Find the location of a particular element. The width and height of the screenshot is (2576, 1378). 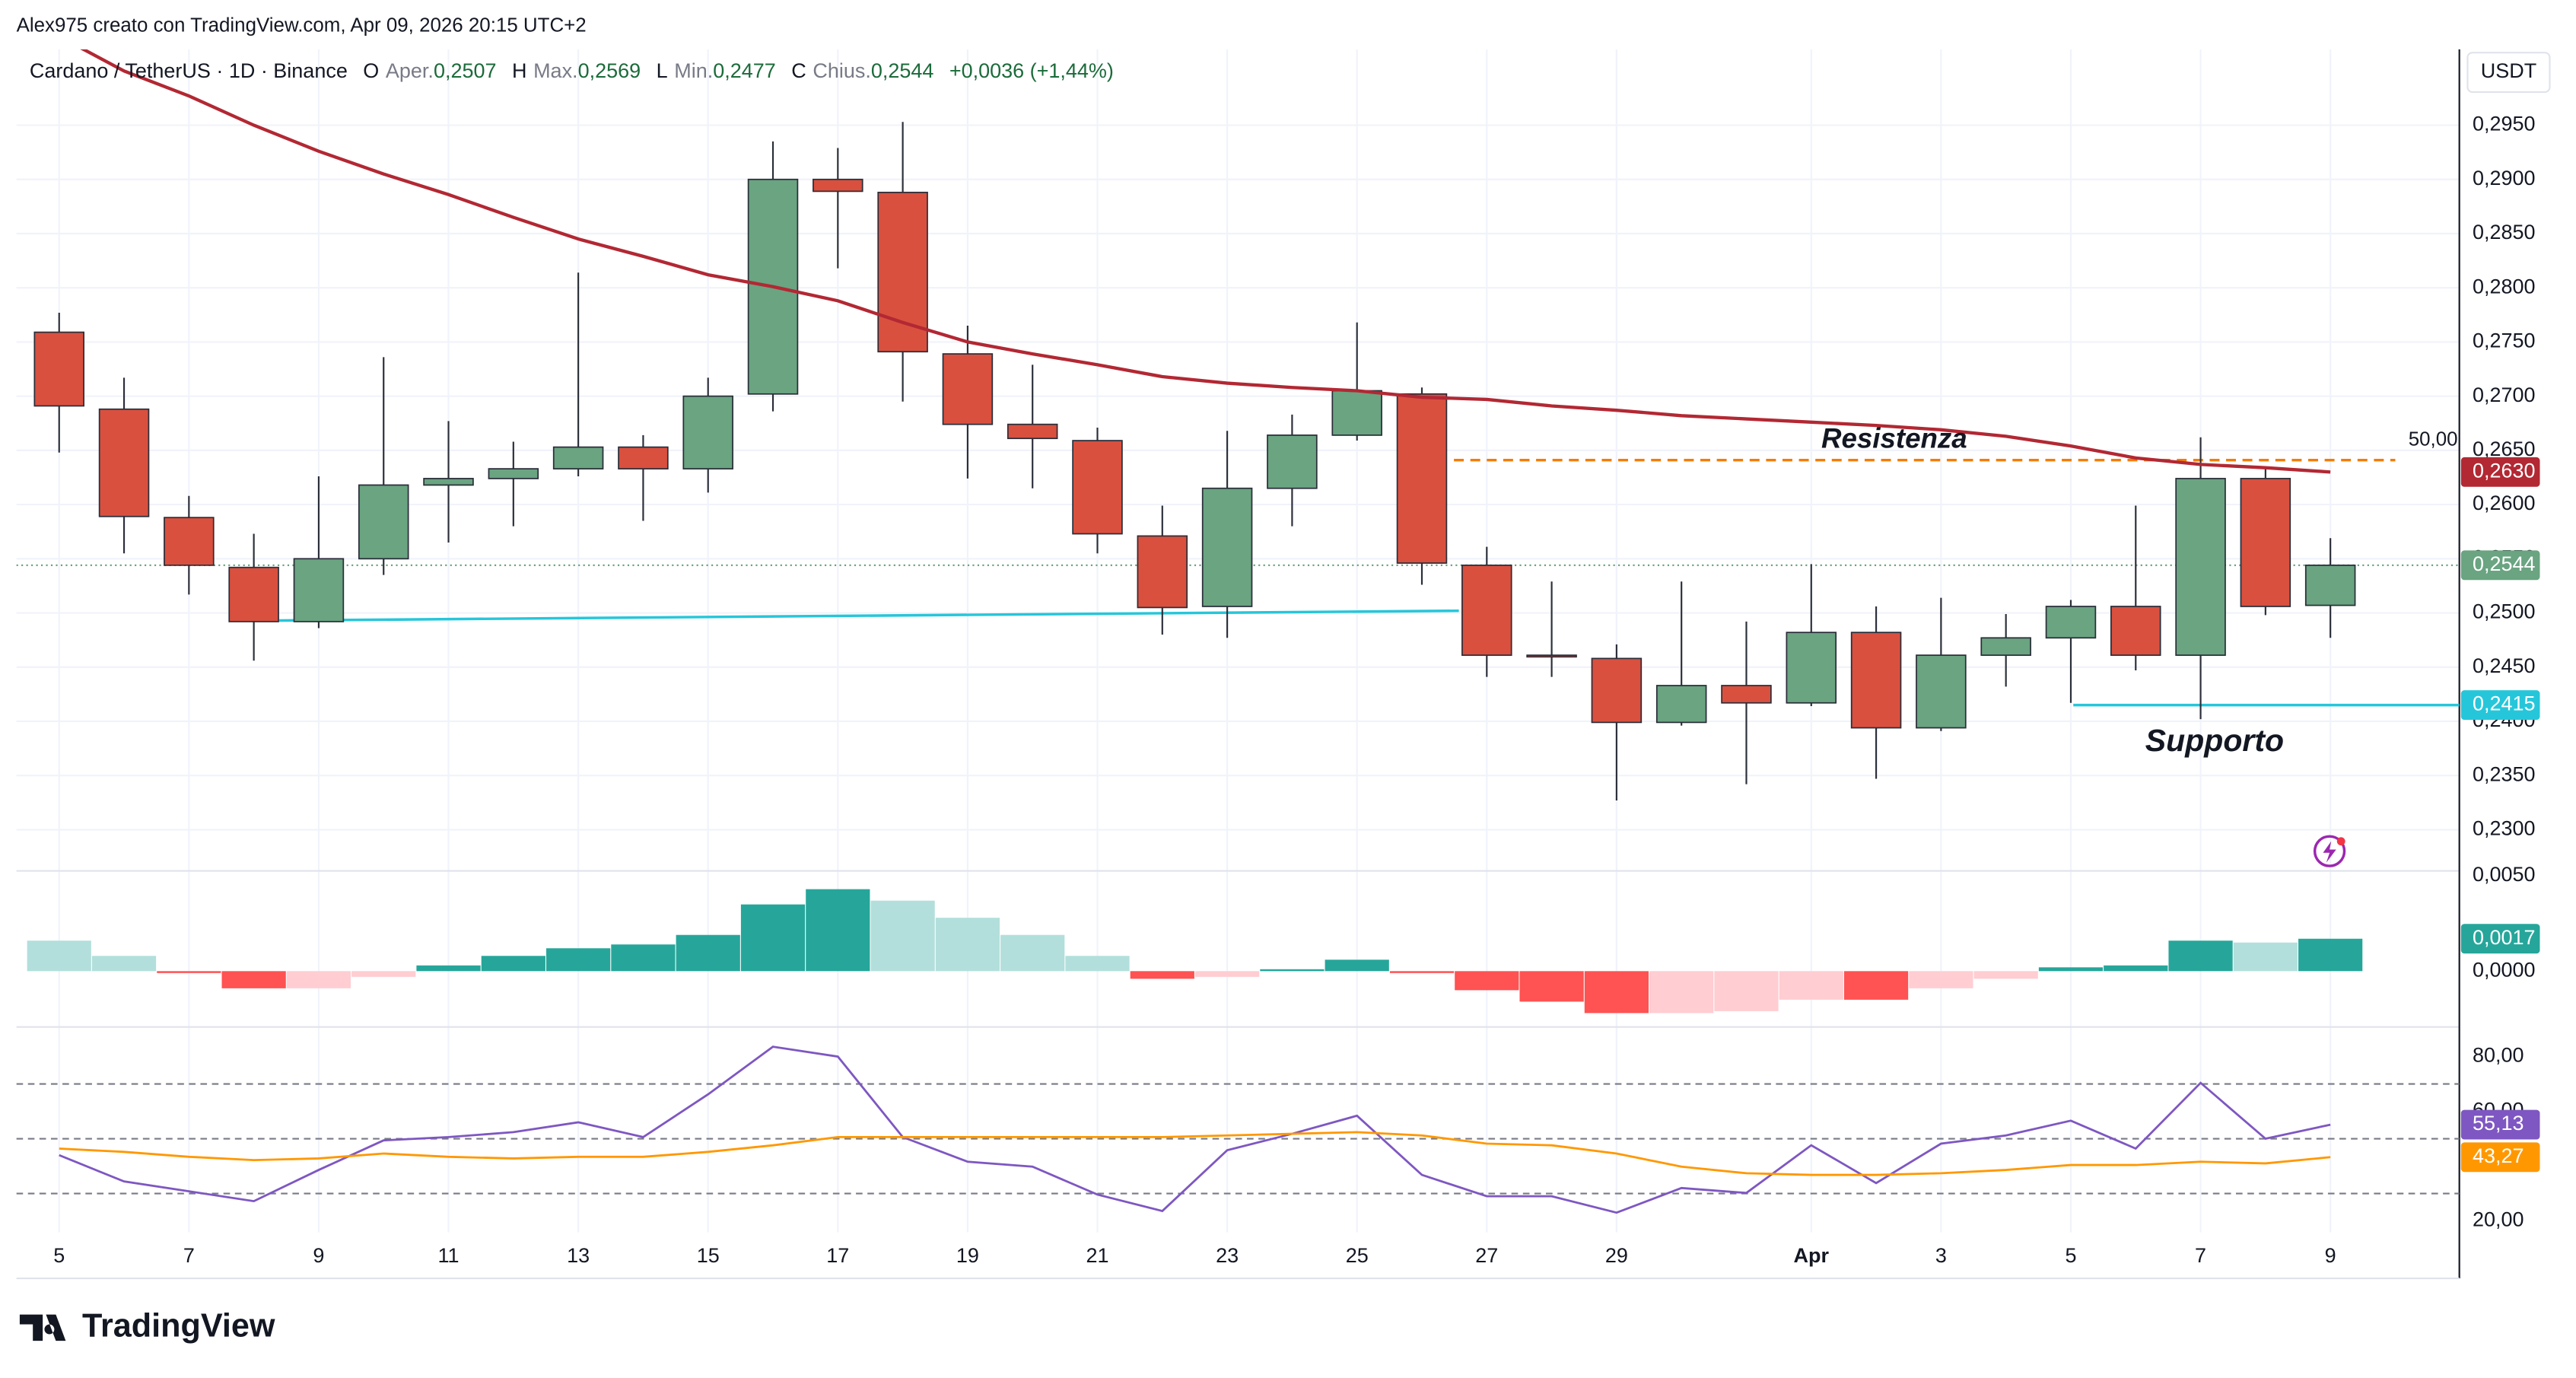

y-tick-label: 0,2700 is located at coordinates (2504, 394).